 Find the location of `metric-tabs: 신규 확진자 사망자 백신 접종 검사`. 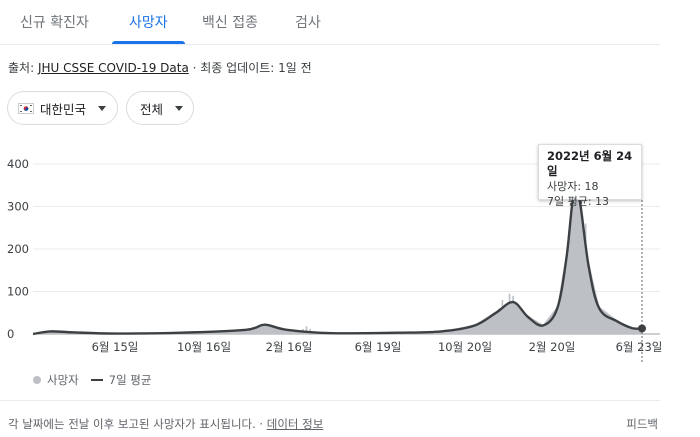

metric-tabs: 신규 확진자 사망자 백신 접종 검사 is located at coordinates (330, 22).